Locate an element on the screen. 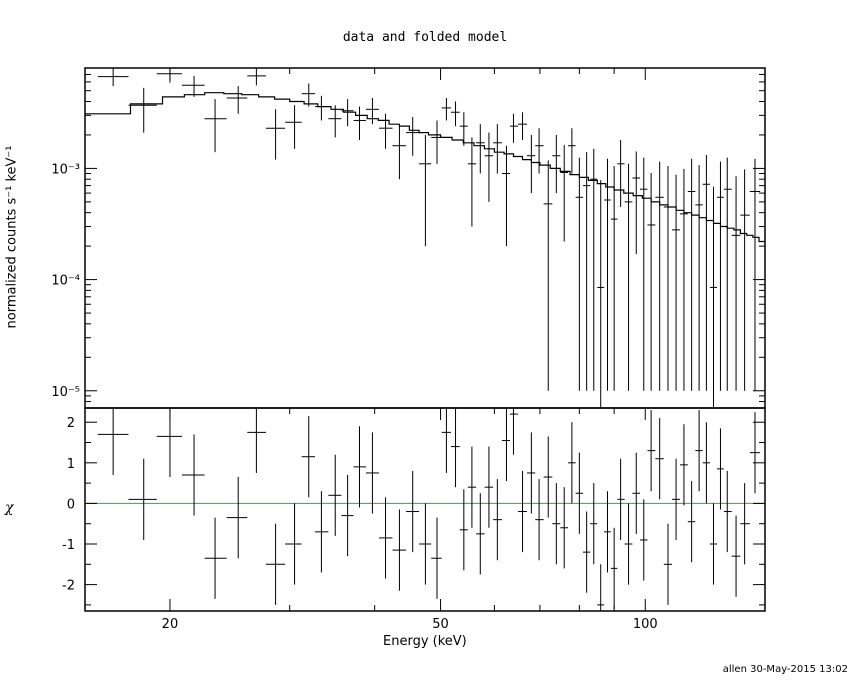  y-tick-label: 0 is located at coordinates (71, 504).